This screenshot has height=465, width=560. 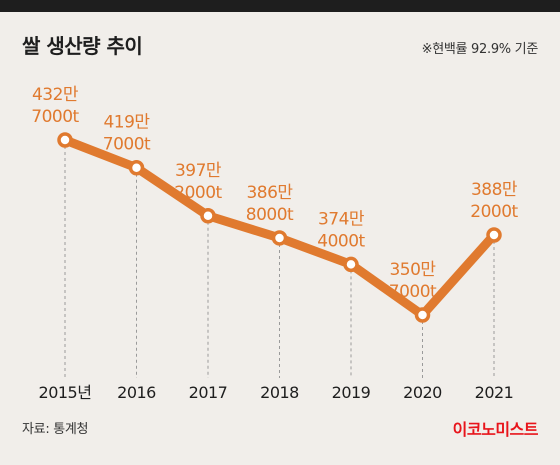 What do you see at coordinates (136, 392) in the screenshot?
I see `x-tick-label: 2016` at bounding box center [136, 392].